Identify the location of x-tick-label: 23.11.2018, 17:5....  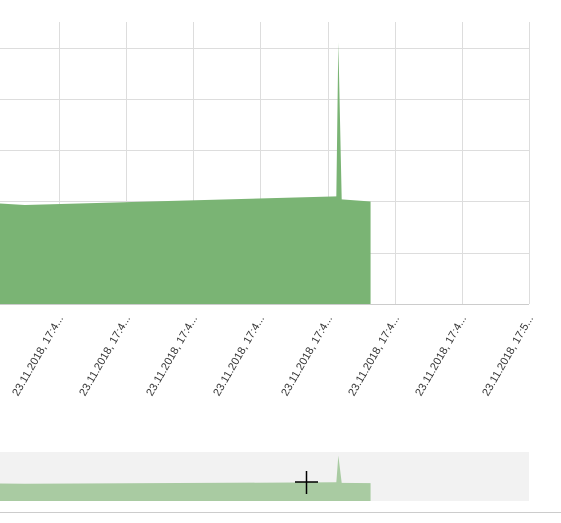
(508, 356).